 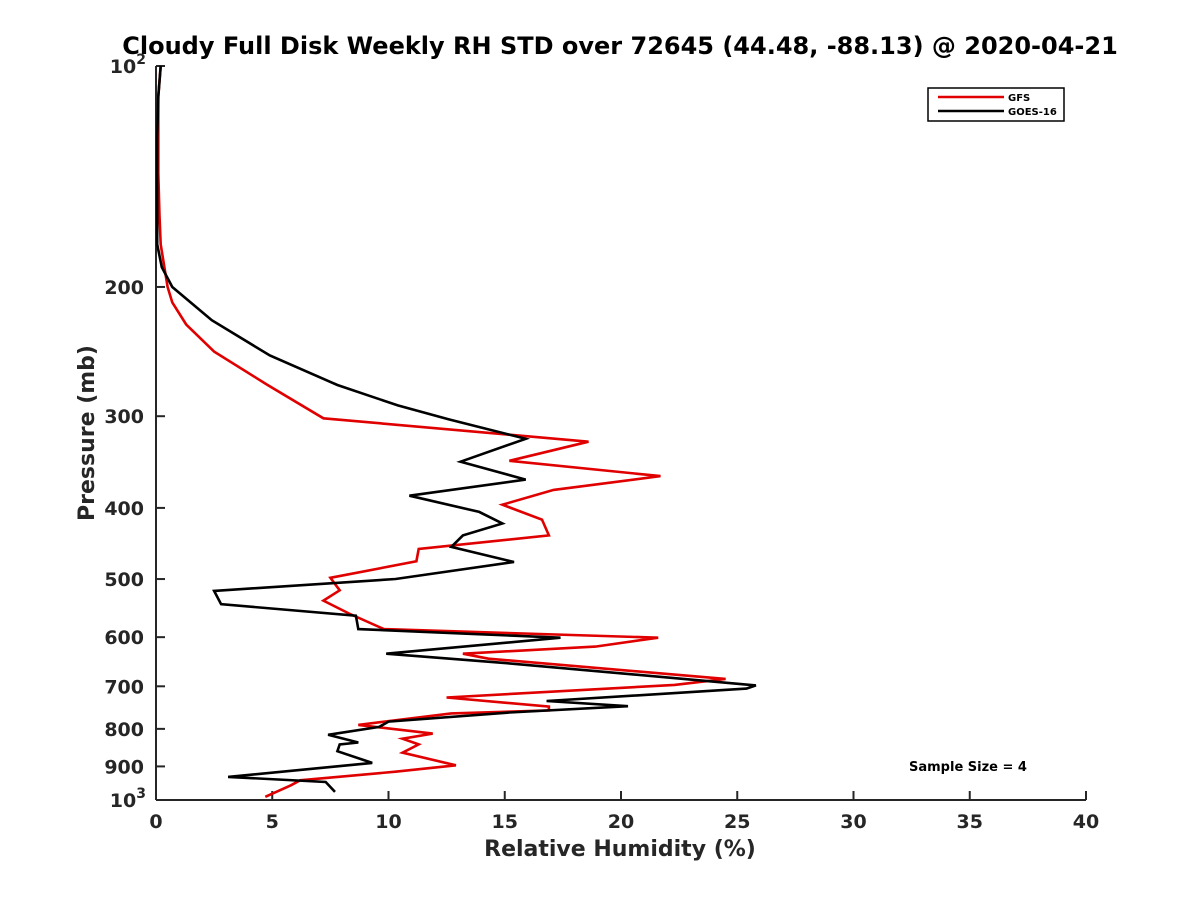 What do you see at coordinates (737, 822) in the screenshot?
I see `x-tick-label: 25` at bounding box center [737, 822].